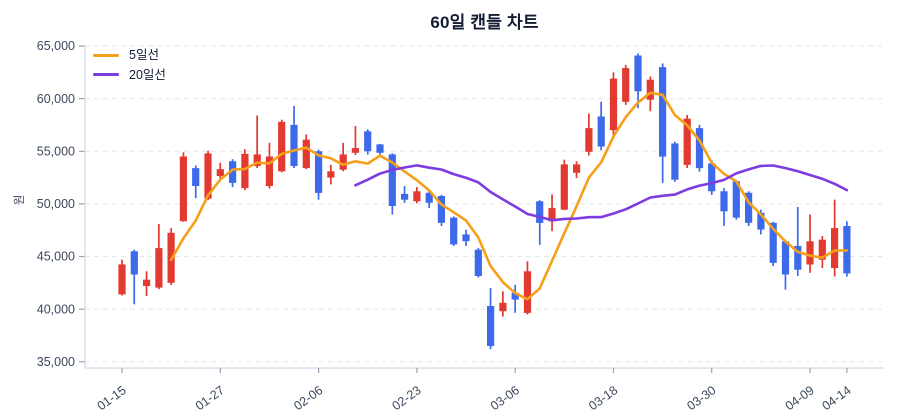 The height and width of the screenshot is (420, 900). Describe the element at coordinates (112, 398) in the screenshot. I see `x-tick-label: 01-15` at that location.